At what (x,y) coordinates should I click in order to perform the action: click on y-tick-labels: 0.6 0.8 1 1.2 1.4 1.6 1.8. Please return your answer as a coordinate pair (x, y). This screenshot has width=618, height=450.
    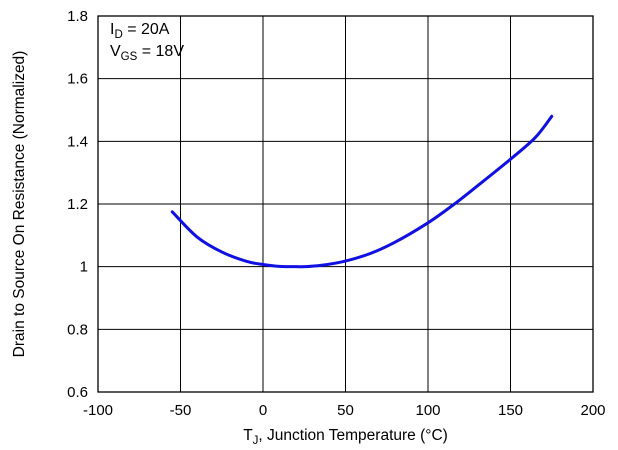
    Looking at the image, I should click on (77, 204).